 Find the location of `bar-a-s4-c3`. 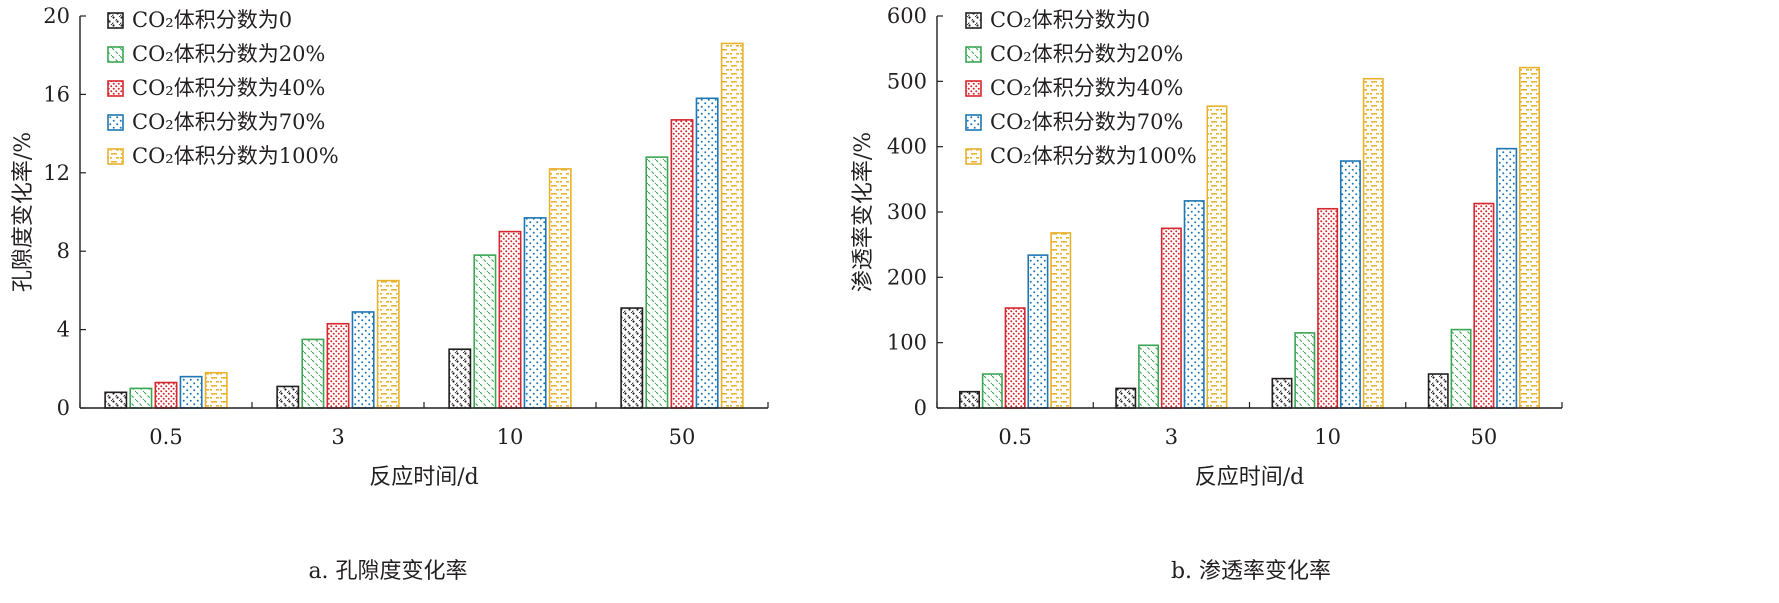

bar-a-s4-c3 is located at coordinates (732, 225).